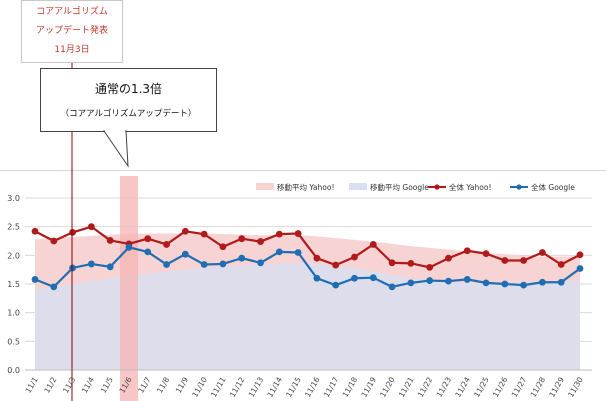 This screenshot has height=401, width=606. What do you see at coordinates (128, 89) in the screenshot?
I see `bubble-main-text: 通常の1.3倍` at bounding box center [128, 89].